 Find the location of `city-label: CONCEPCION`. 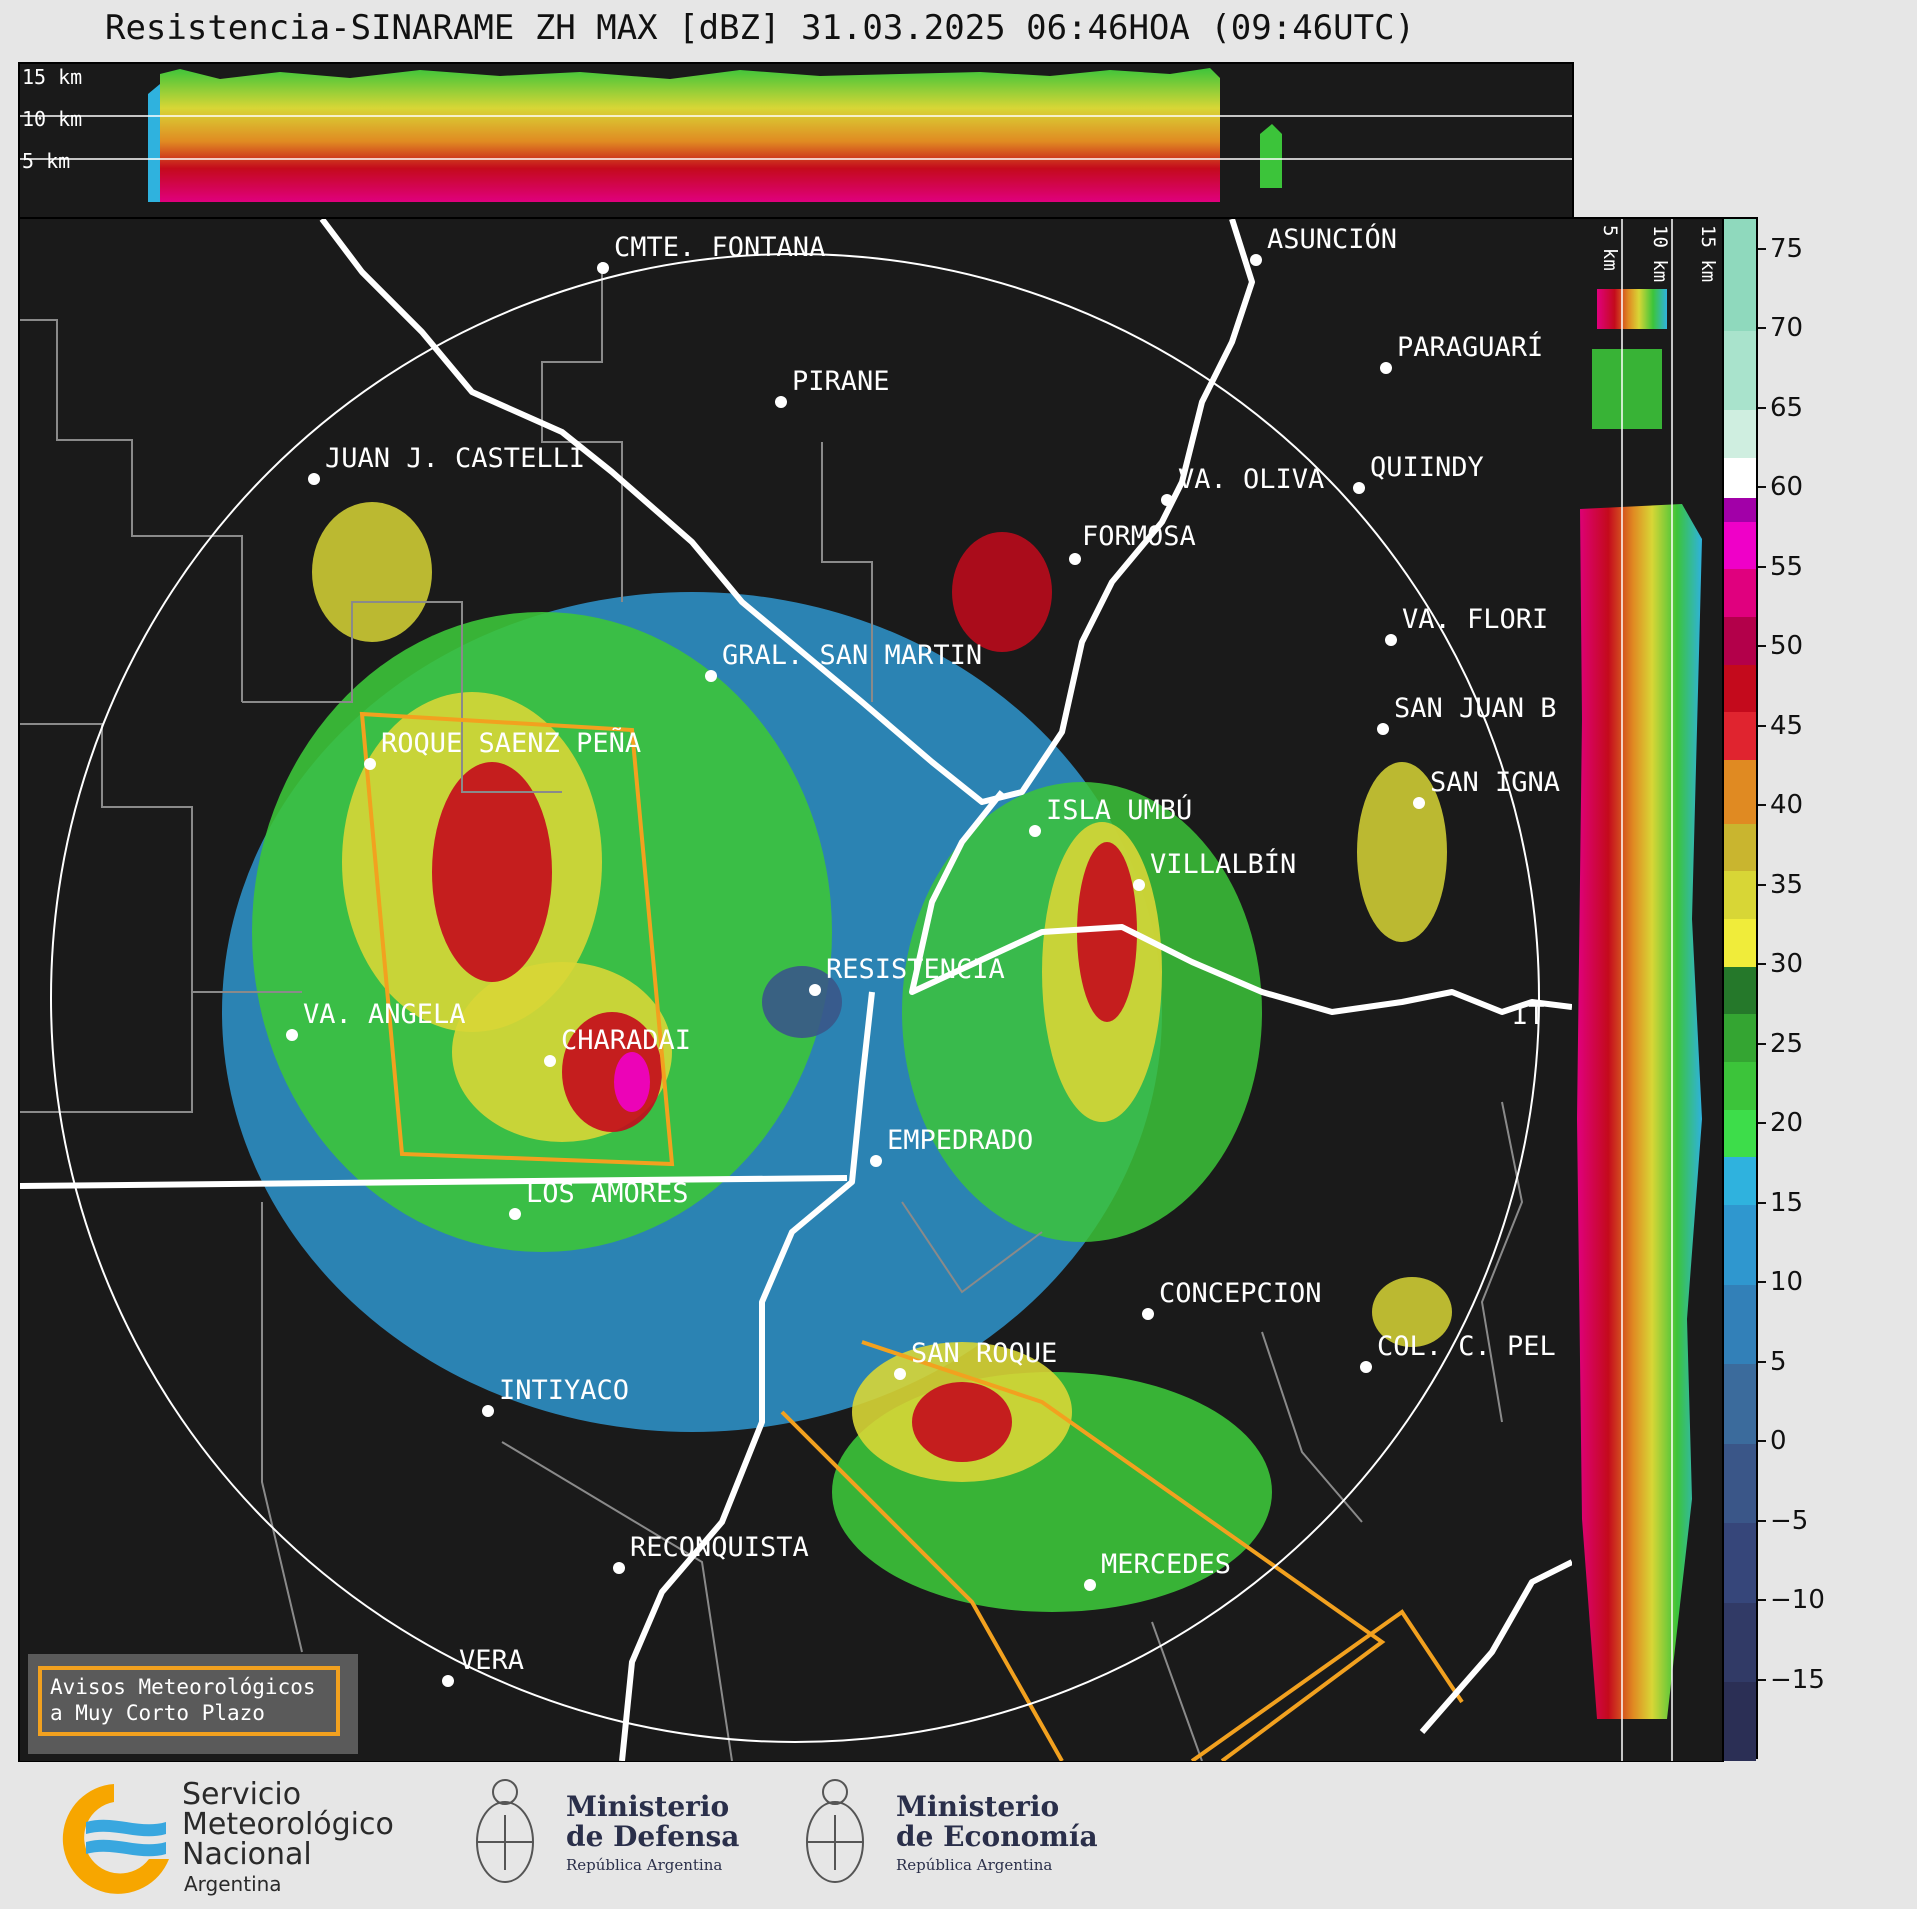

city-label: CONCEPCION is located at coordinates (1240, 1293).